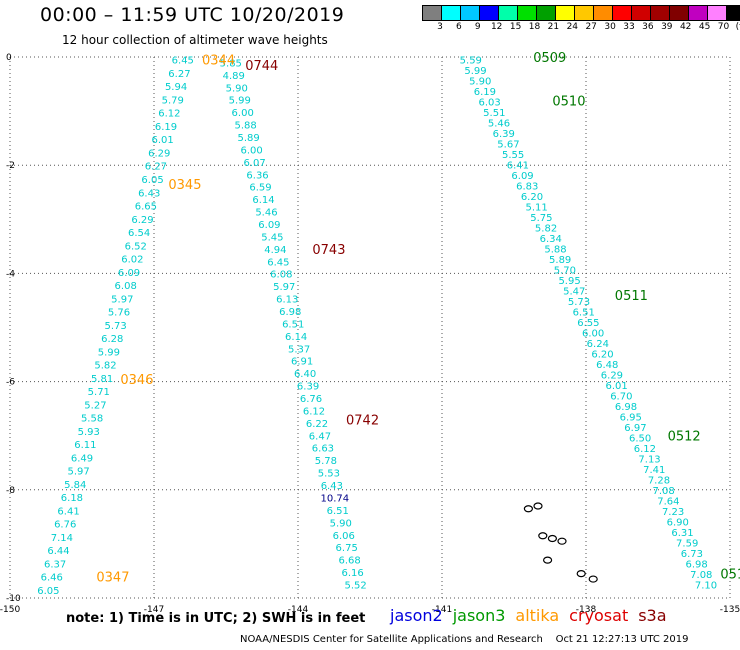 The image size is (740, 650). I want to click on wave-height-value: 5.81, so click(102, 379).